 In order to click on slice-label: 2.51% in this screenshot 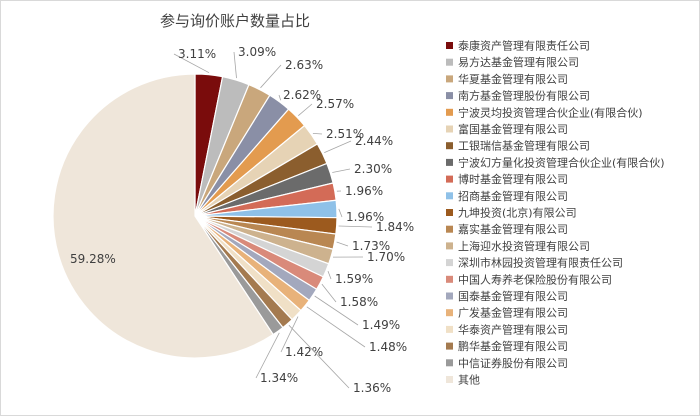, I will do `click(345, 134)`.